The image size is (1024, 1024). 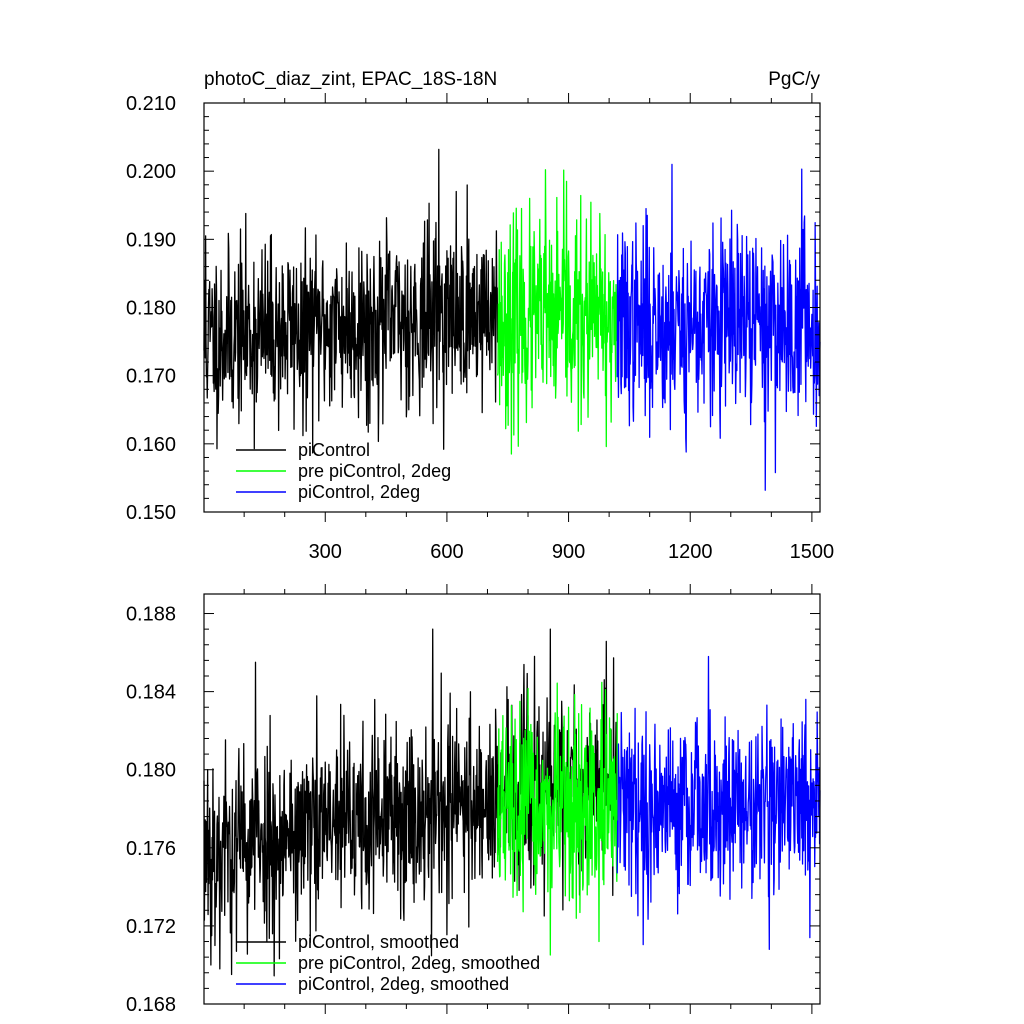 What do you see at coordinates (812, 552) in the screenshot?
I see `x-tick-label: 1500` at bounding box center [812, 552].